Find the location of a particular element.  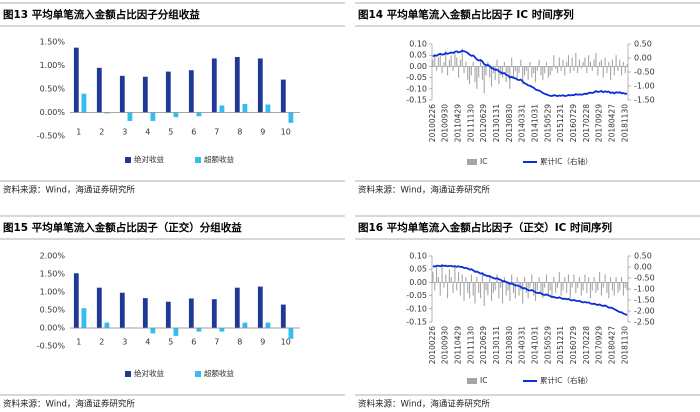

y2-tick-label: 0.50 is located at coordinates (643, 256).